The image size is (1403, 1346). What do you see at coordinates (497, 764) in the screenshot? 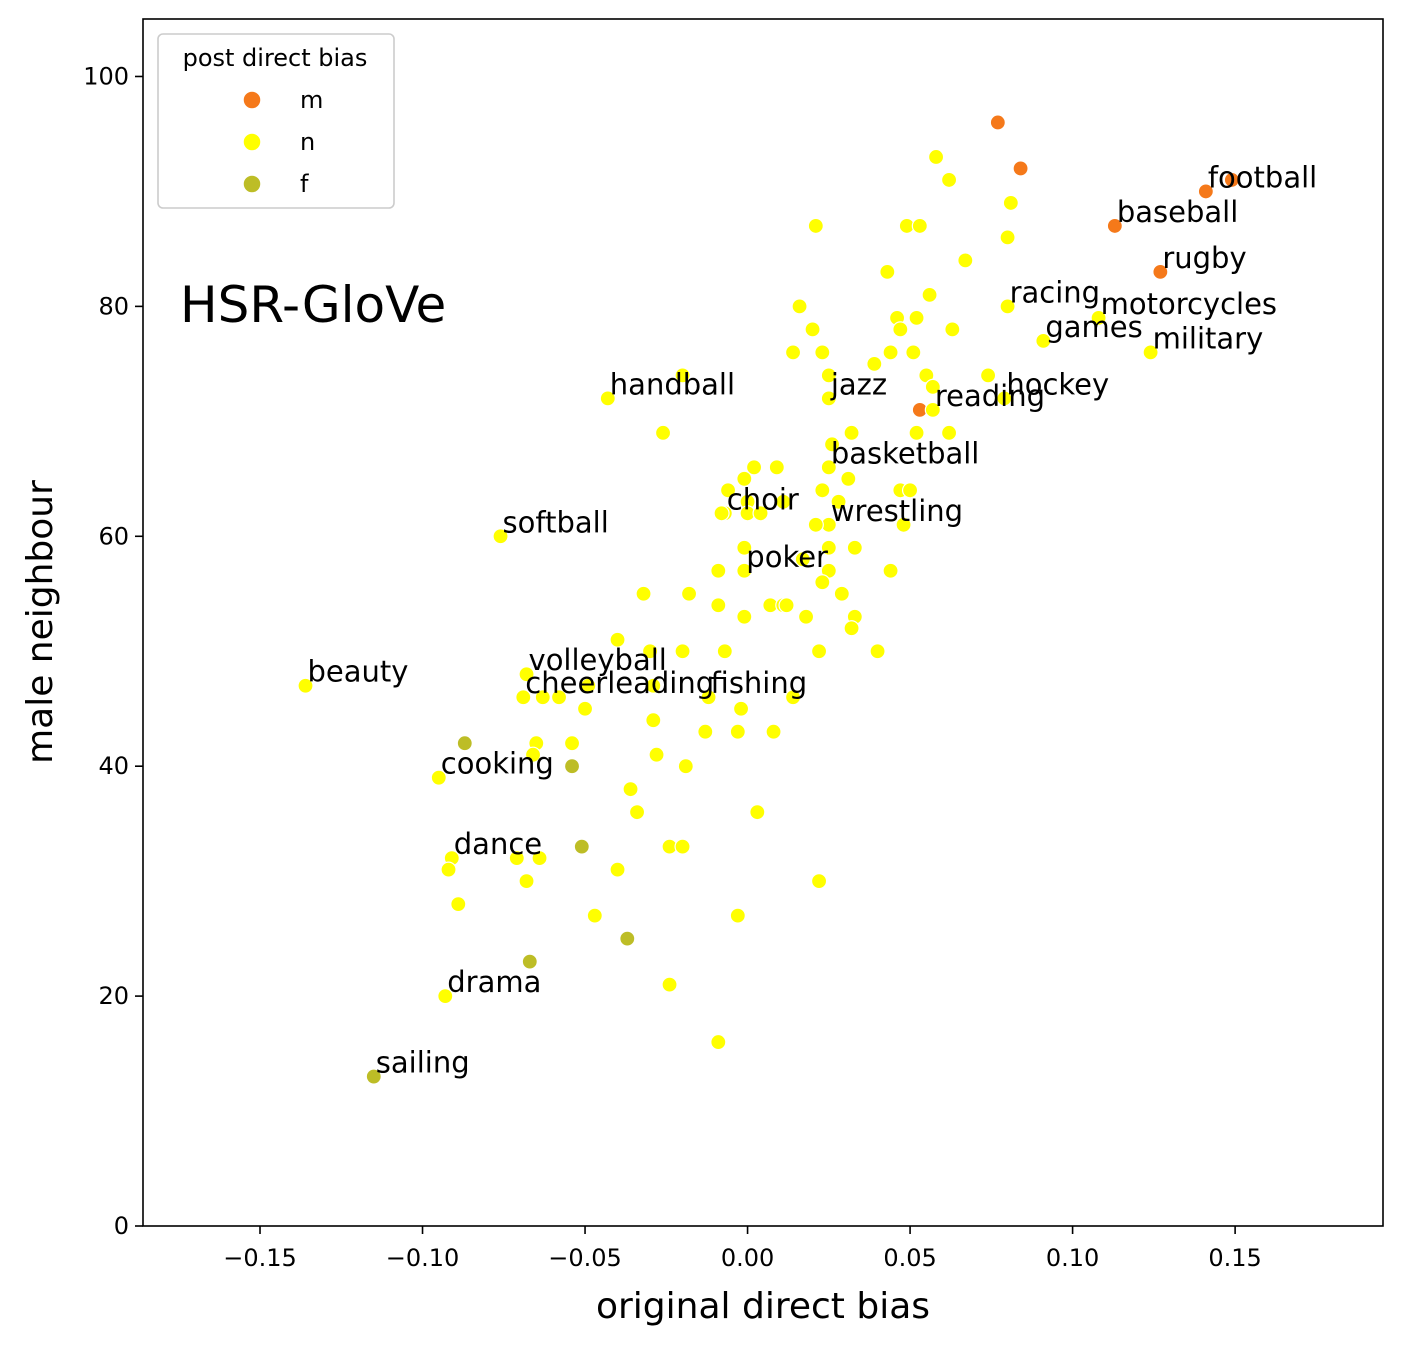
I see `point-label-cooking: cooking` at bounding box center [497, 764].